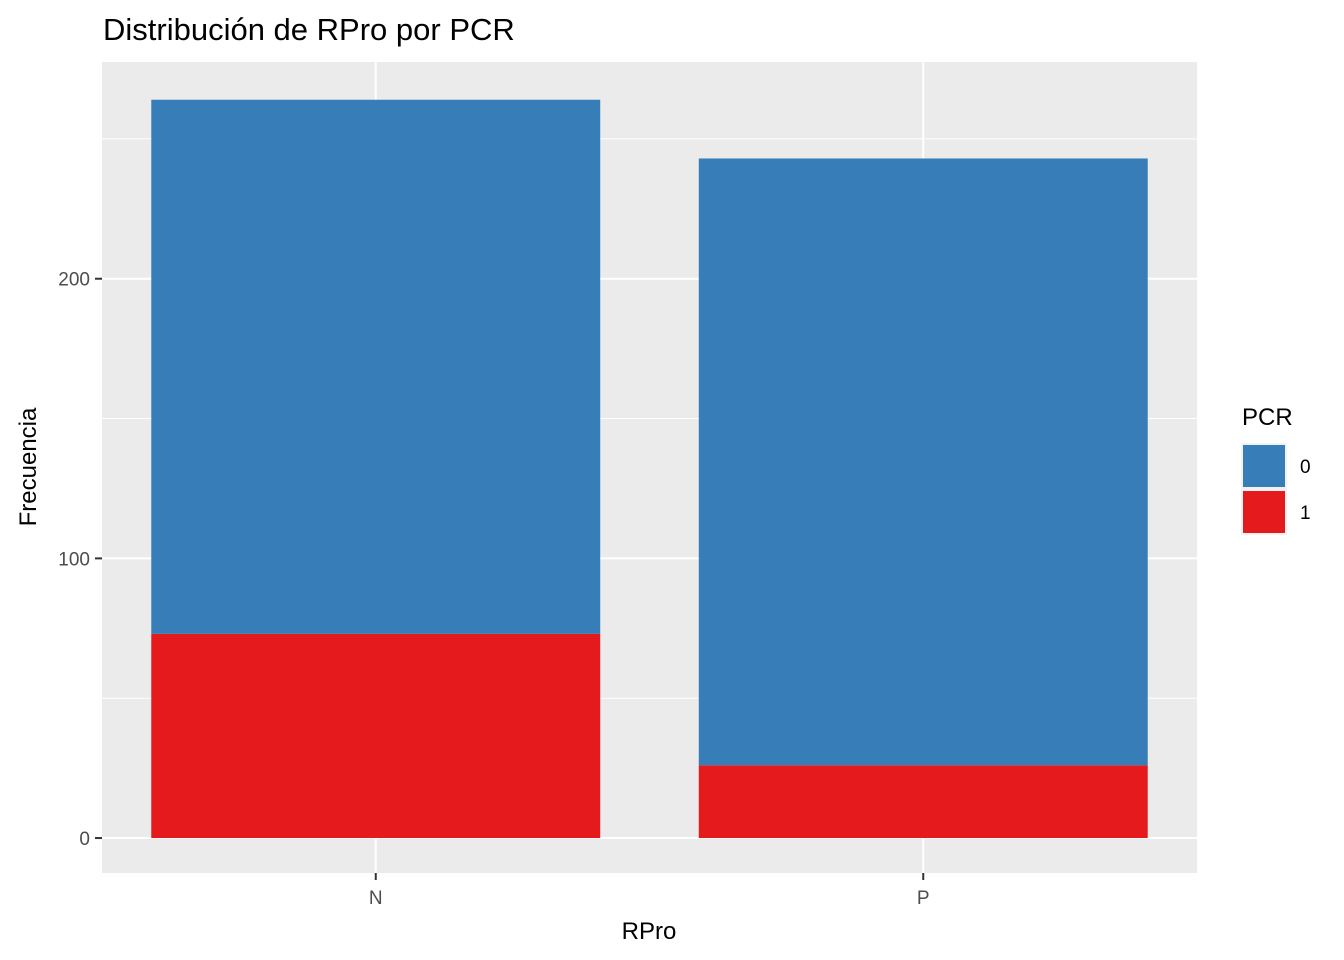  I want to click on x-tick-label: P, so click(923, 898).